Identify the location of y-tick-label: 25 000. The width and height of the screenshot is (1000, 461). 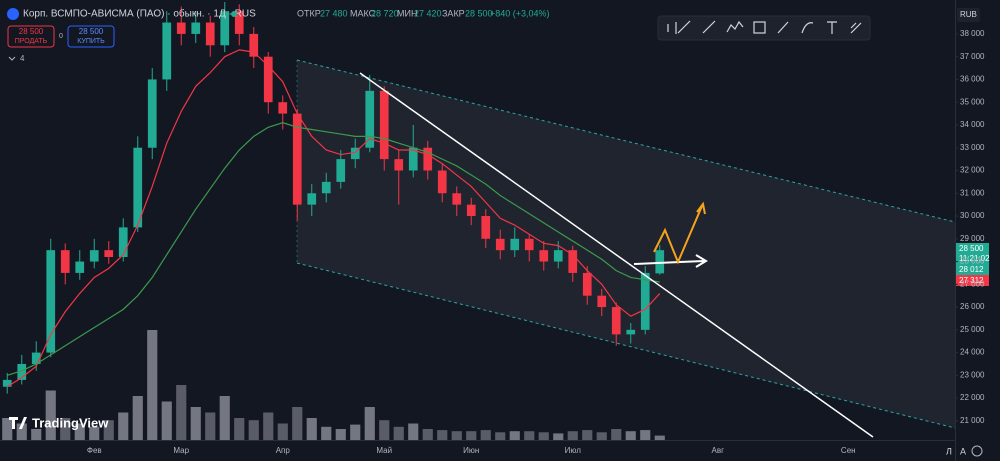
(972, 329).